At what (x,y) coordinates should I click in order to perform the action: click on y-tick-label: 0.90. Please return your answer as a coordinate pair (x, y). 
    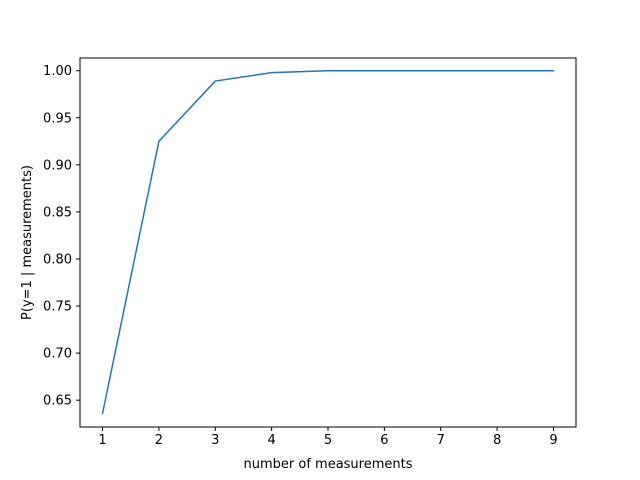
    Looking at the image, I should click on (57, 165).